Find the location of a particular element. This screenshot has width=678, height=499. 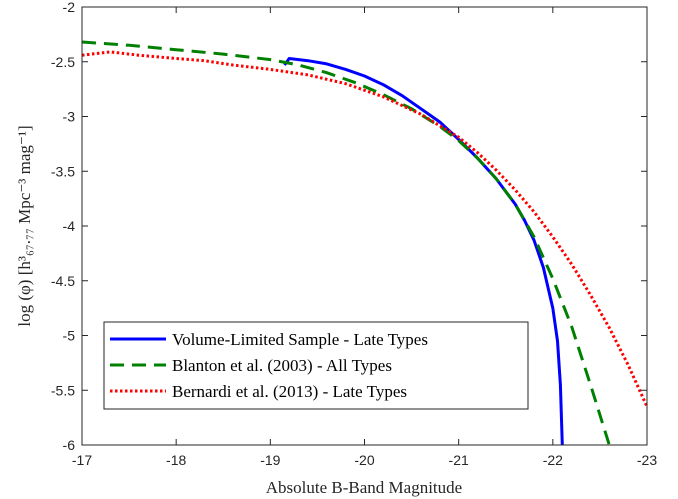

y-tick-label: -5 is located at coordinates (69, 336).